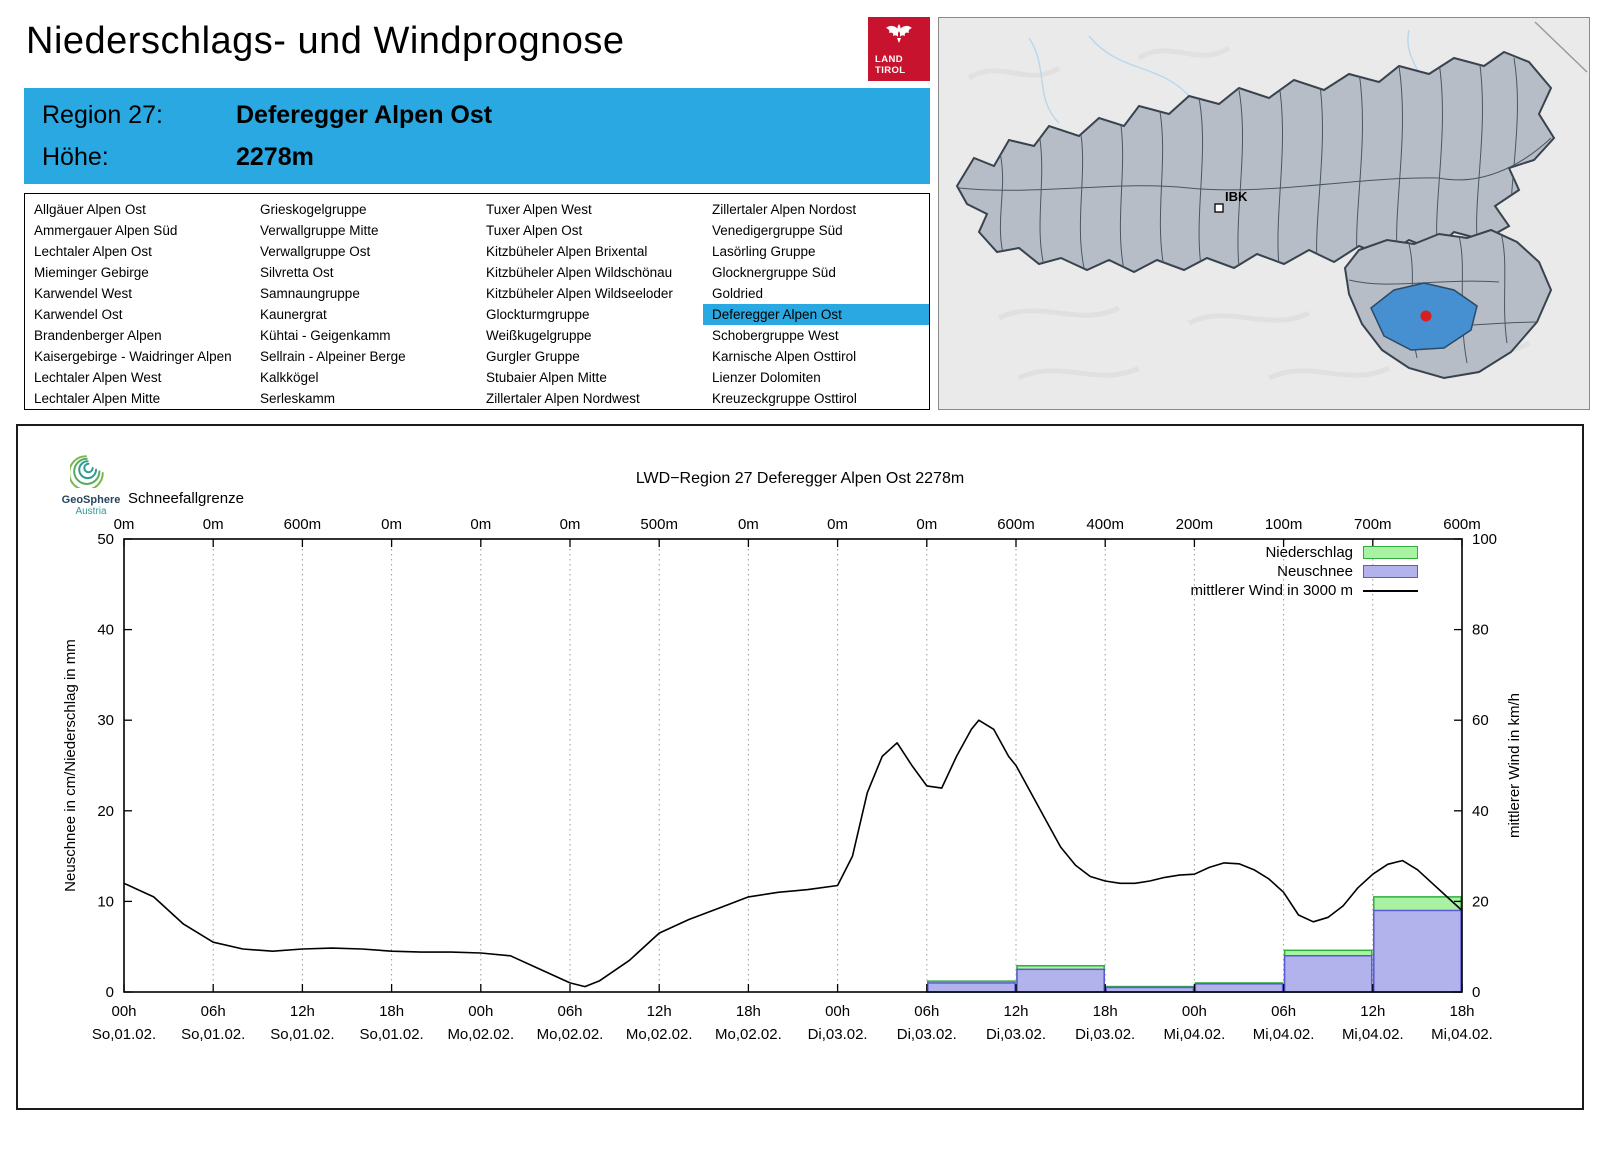 Image resolution: width=1600 pixels, height=1153 pixels. Describe the element at coordinates (766, 377) in the screenshot. I see `region-item: Lienzer Dolomiten` at that location.